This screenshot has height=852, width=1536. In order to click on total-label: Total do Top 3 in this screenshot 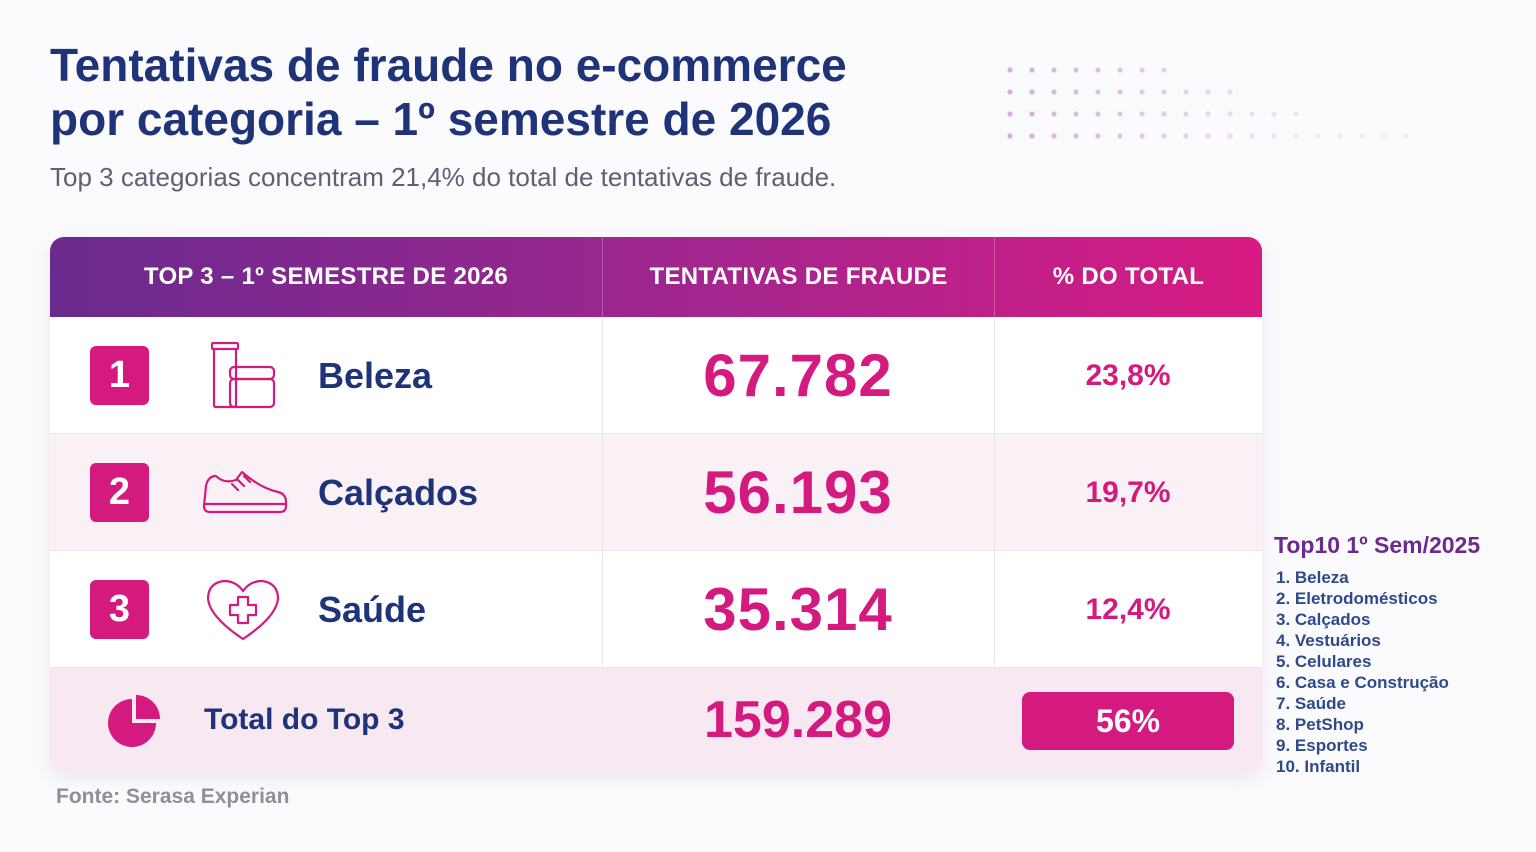, I will do `click(304, 719)`.